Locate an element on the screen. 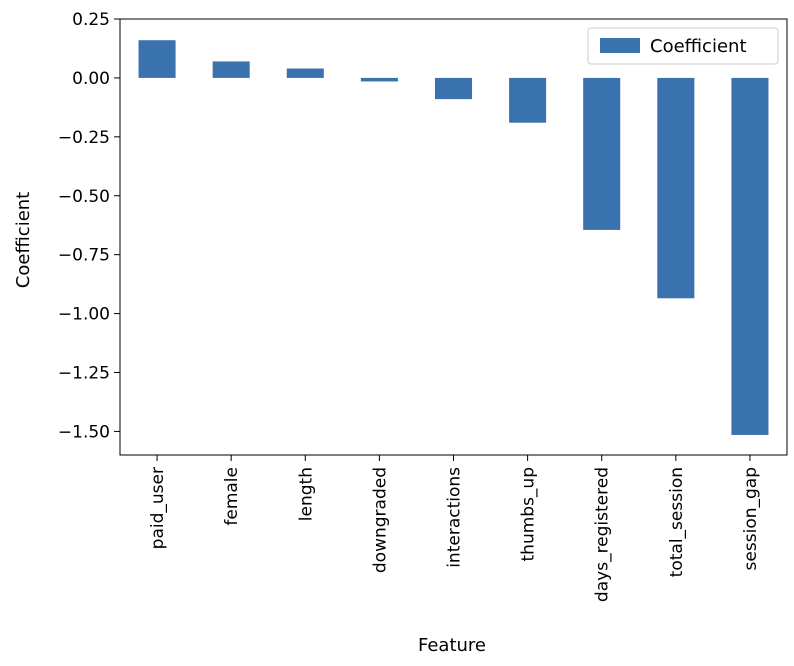  x-tick-label: days_registered is located at coordinates (603, 534).